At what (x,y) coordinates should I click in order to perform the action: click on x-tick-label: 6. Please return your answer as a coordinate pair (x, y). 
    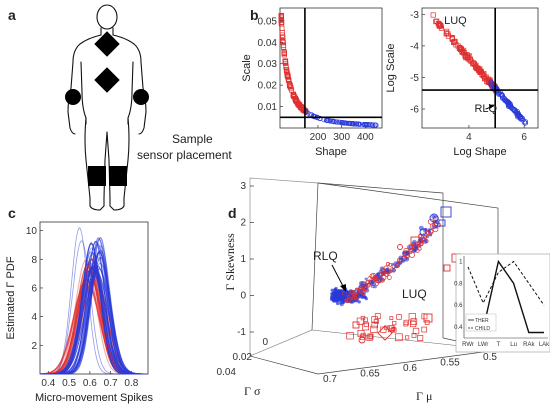
    Looking at the image, I should click on (524, 137).